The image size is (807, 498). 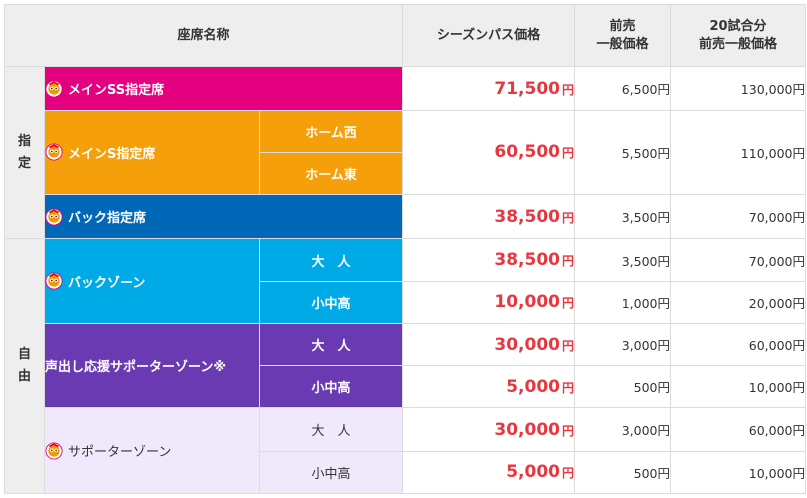 I want to click on advance-price-main-ss: 6,500円, so click(x=622, y=88).